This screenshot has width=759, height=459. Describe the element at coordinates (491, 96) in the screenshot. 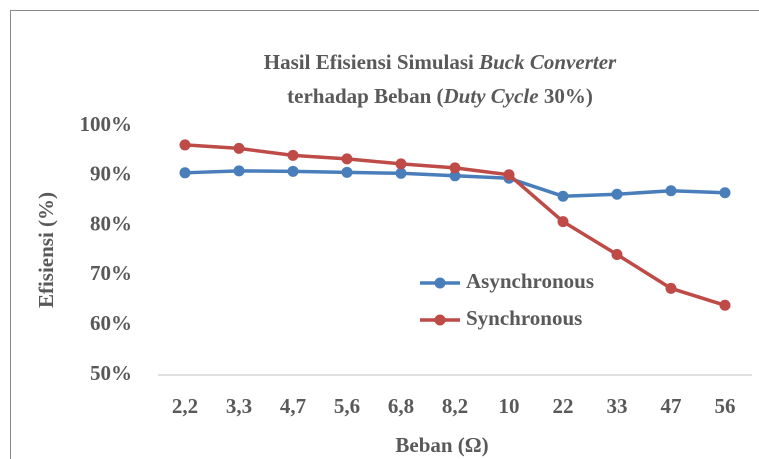

I see `title-part: Duty Cycle` at that location.